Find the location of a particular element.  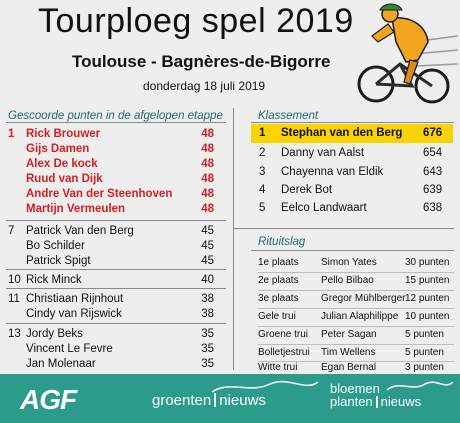

list-item: 3e plaats Gregor Mühlberger 12 punten is located at coordinates (354, 298).